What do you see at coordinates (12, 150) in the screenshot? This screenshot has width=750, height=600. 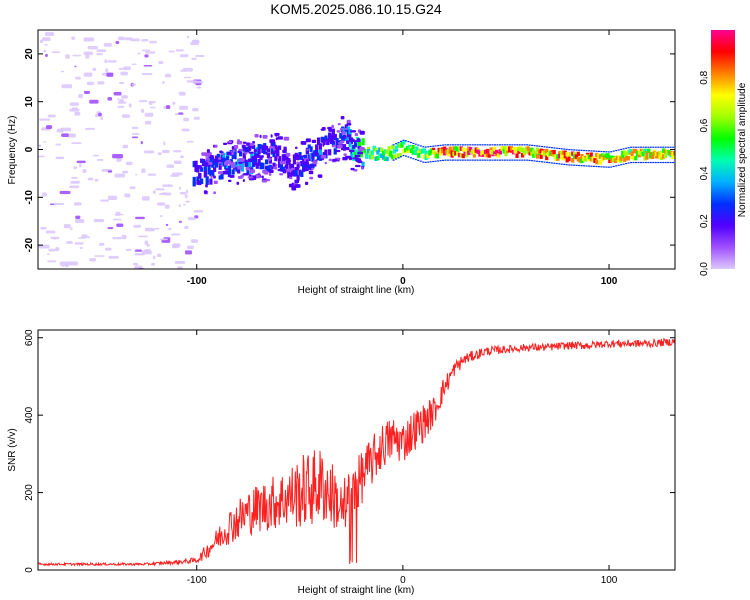 I see `spectrogram-y-axis-label: Frequency (Hz)` at bounding box center [12, 150].